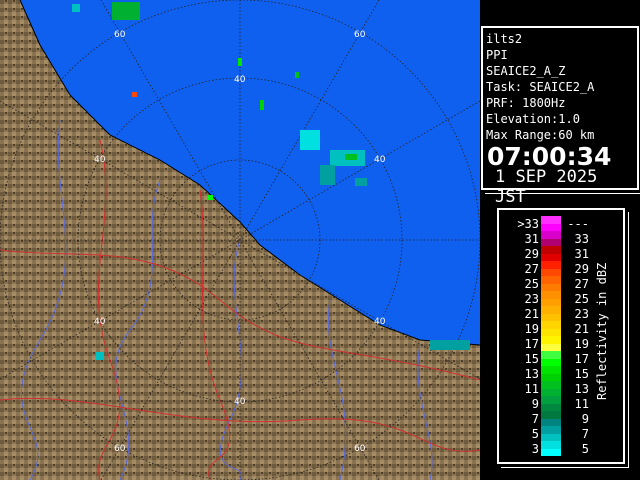  Describe the element at coordinates (533, 119) in the screenshot. I see `elevation-value: Elevation:1.0` at that location.